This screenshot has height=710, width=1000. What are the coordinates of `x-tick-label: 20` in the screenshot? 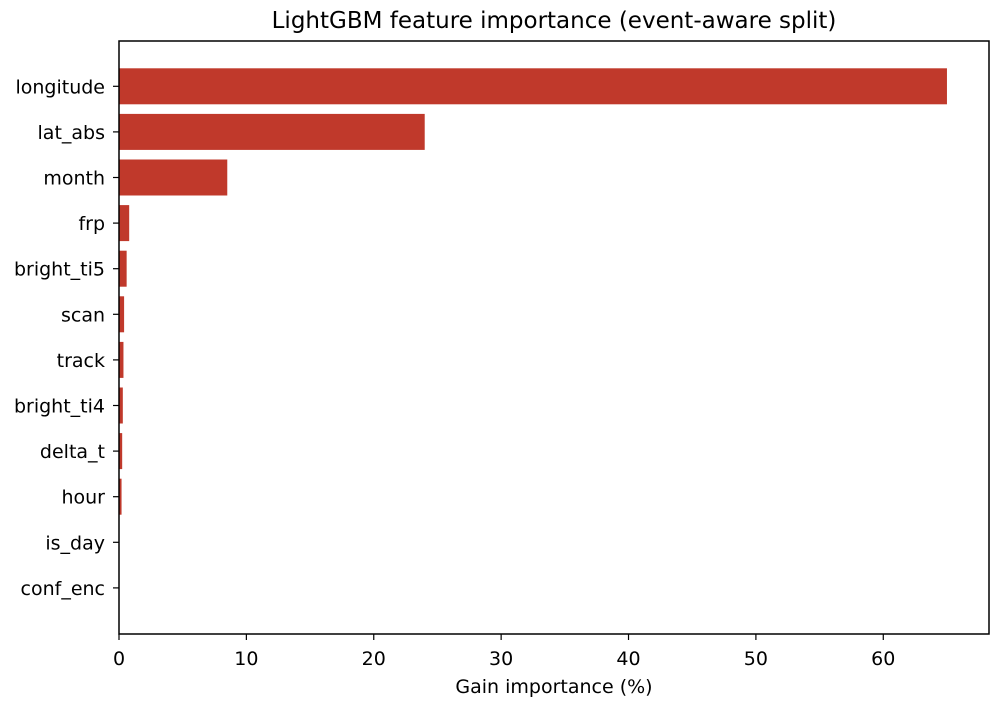 It's located at (374, 659).